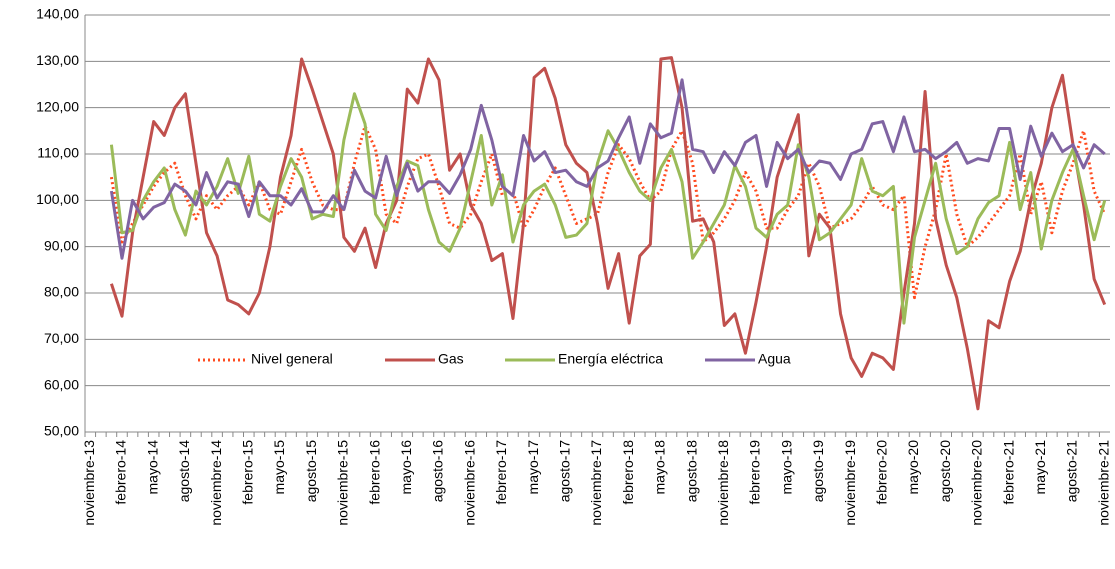 The width and height of the screenshot is (1115, 569). Describe the element at coordinates (89, 483) in the screenshot. I see `x-tick-label: noviembre-13` at that location.